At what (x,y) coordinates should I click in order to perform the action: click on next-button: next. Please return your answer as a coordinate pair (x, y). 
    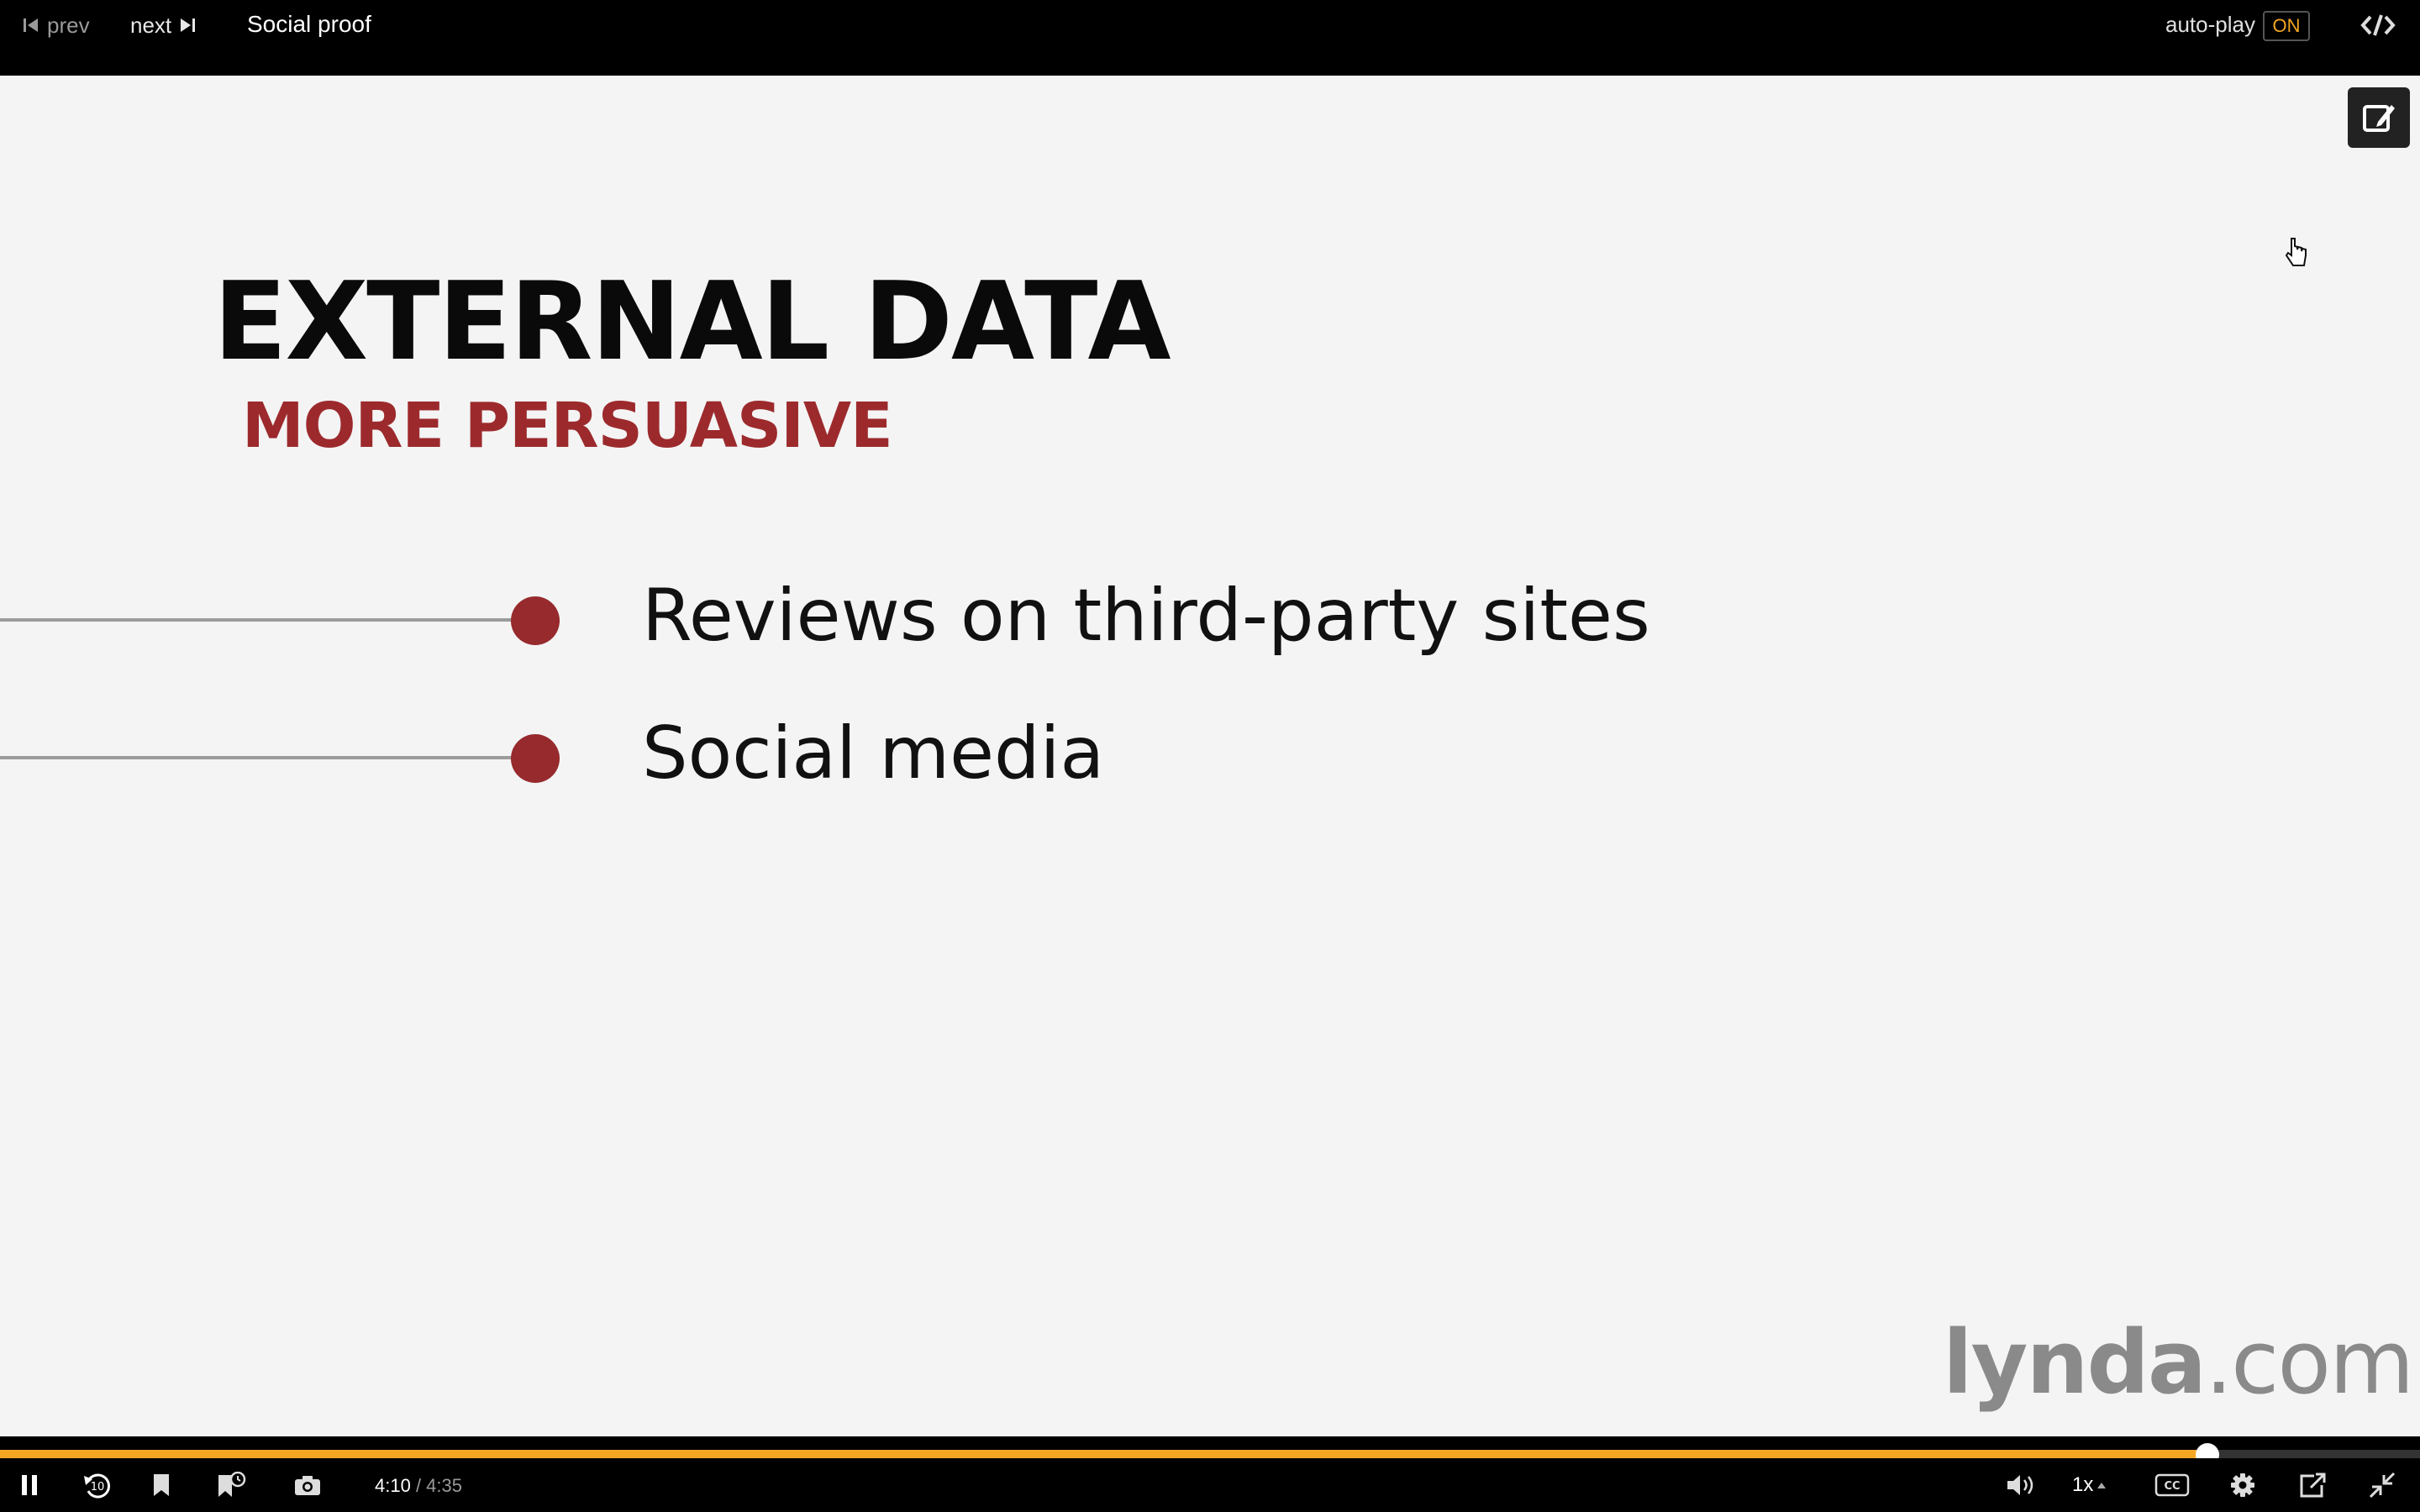
    Looking at the image, I should click on (163, 25).